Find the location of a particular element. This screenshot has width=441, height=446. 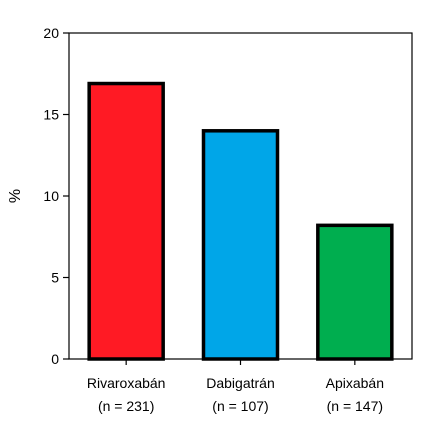

x-tick-sublabel: (n = 147) is located at coordinates (355, 406).